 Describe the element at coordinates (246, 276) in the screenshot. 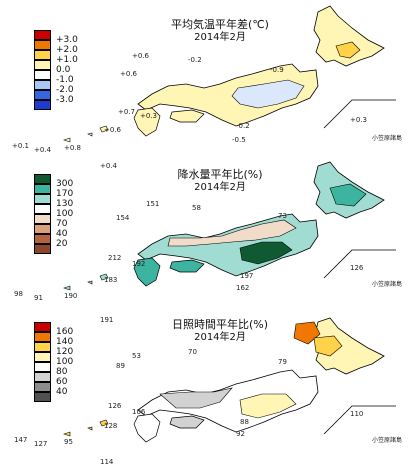

I see `value-label: 197` at that location.